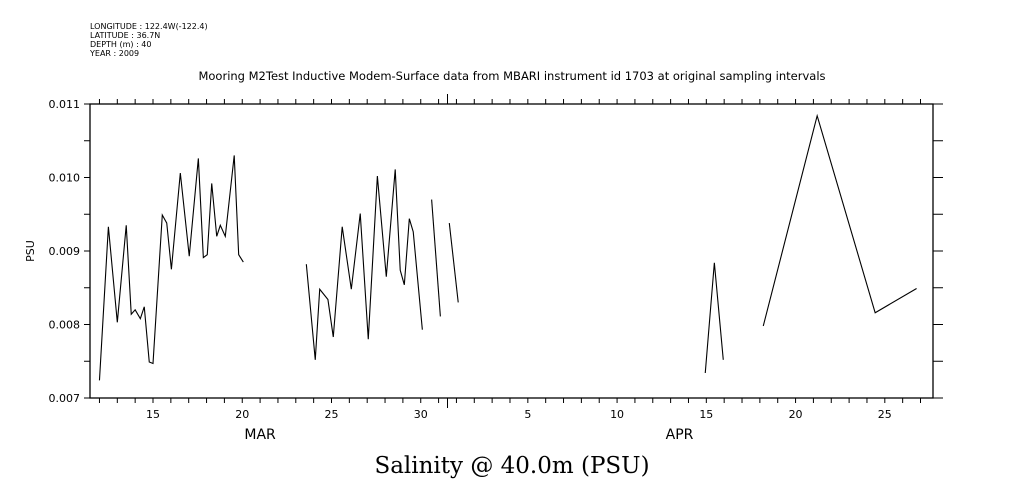 Image resolution: width=1009 pixels, height=504 pixels. Describe the element at coordinates (149, 26) in the screenshot. I see `longitude-label: LONGITUDE : 122.4W(-122.4)` at that location.